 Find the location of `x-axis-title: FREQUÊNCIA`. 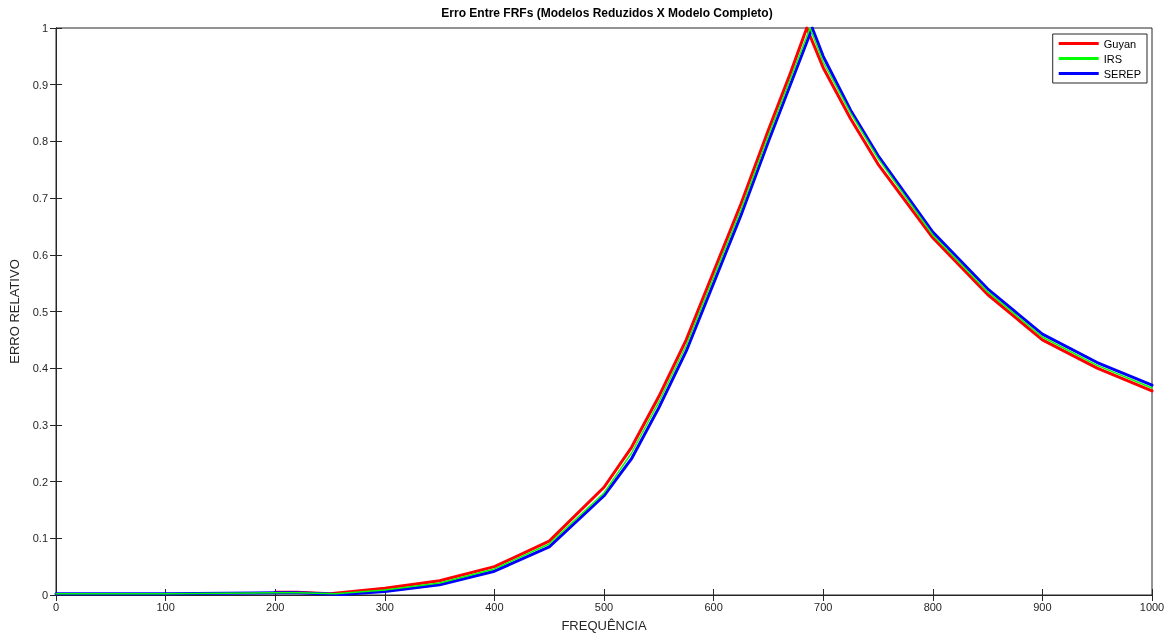

x-axis-title: FREQUÊNCIA is located at coordinates (604, 625).